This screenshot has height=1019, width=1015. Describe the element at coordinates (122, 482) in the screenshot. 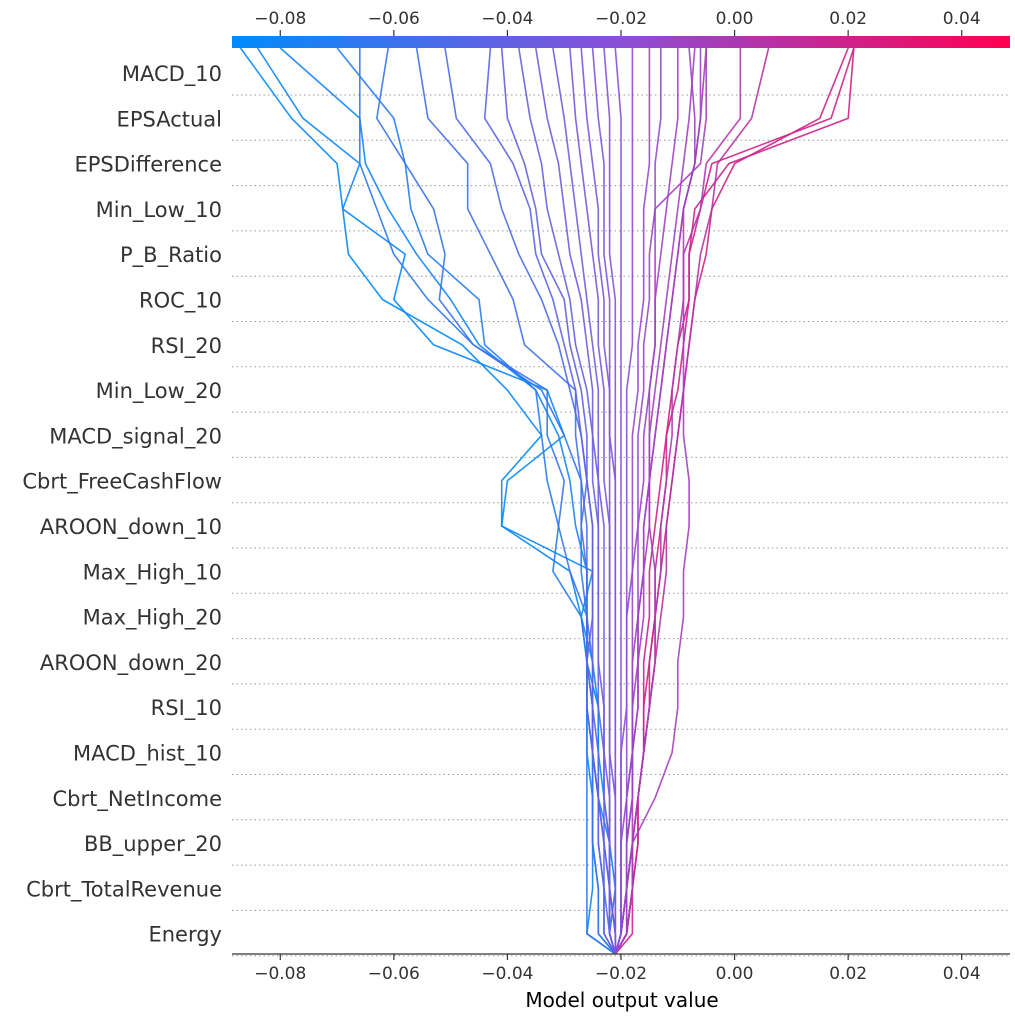

I see `feature-label: Cbrt_FreeCashFlow` at that location.